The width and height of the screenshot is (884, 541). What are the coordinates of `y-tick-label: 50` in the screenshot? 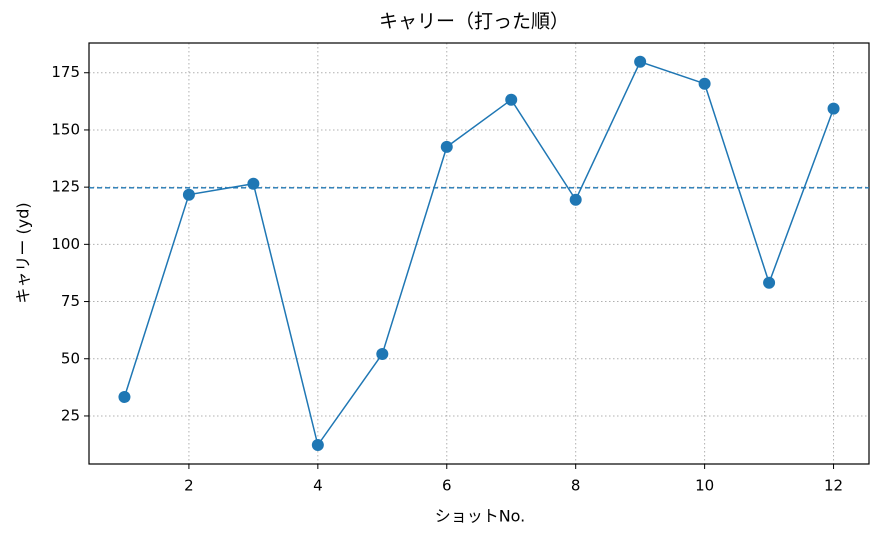 It's located at (70, 358).